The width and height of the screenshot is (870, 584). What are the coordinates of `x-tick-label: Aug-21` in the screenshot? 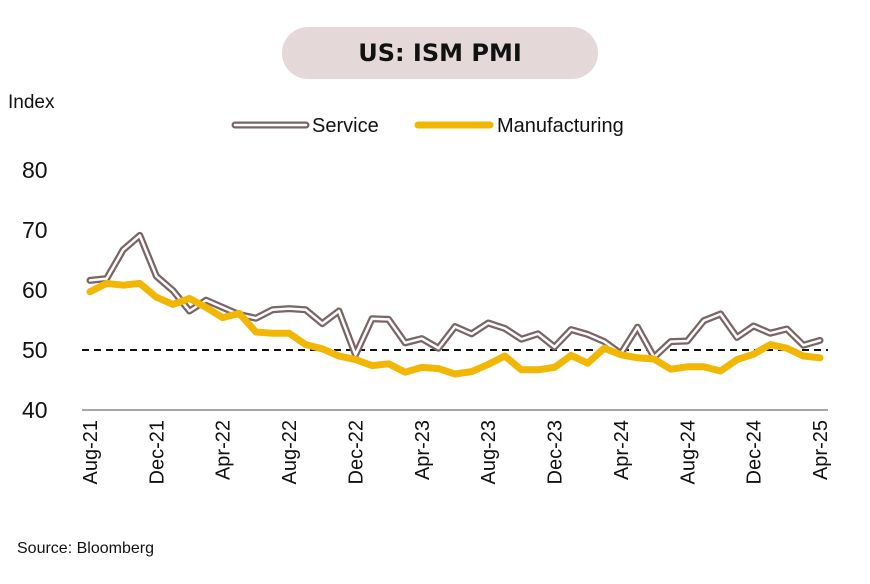 It's located at (91, 452).